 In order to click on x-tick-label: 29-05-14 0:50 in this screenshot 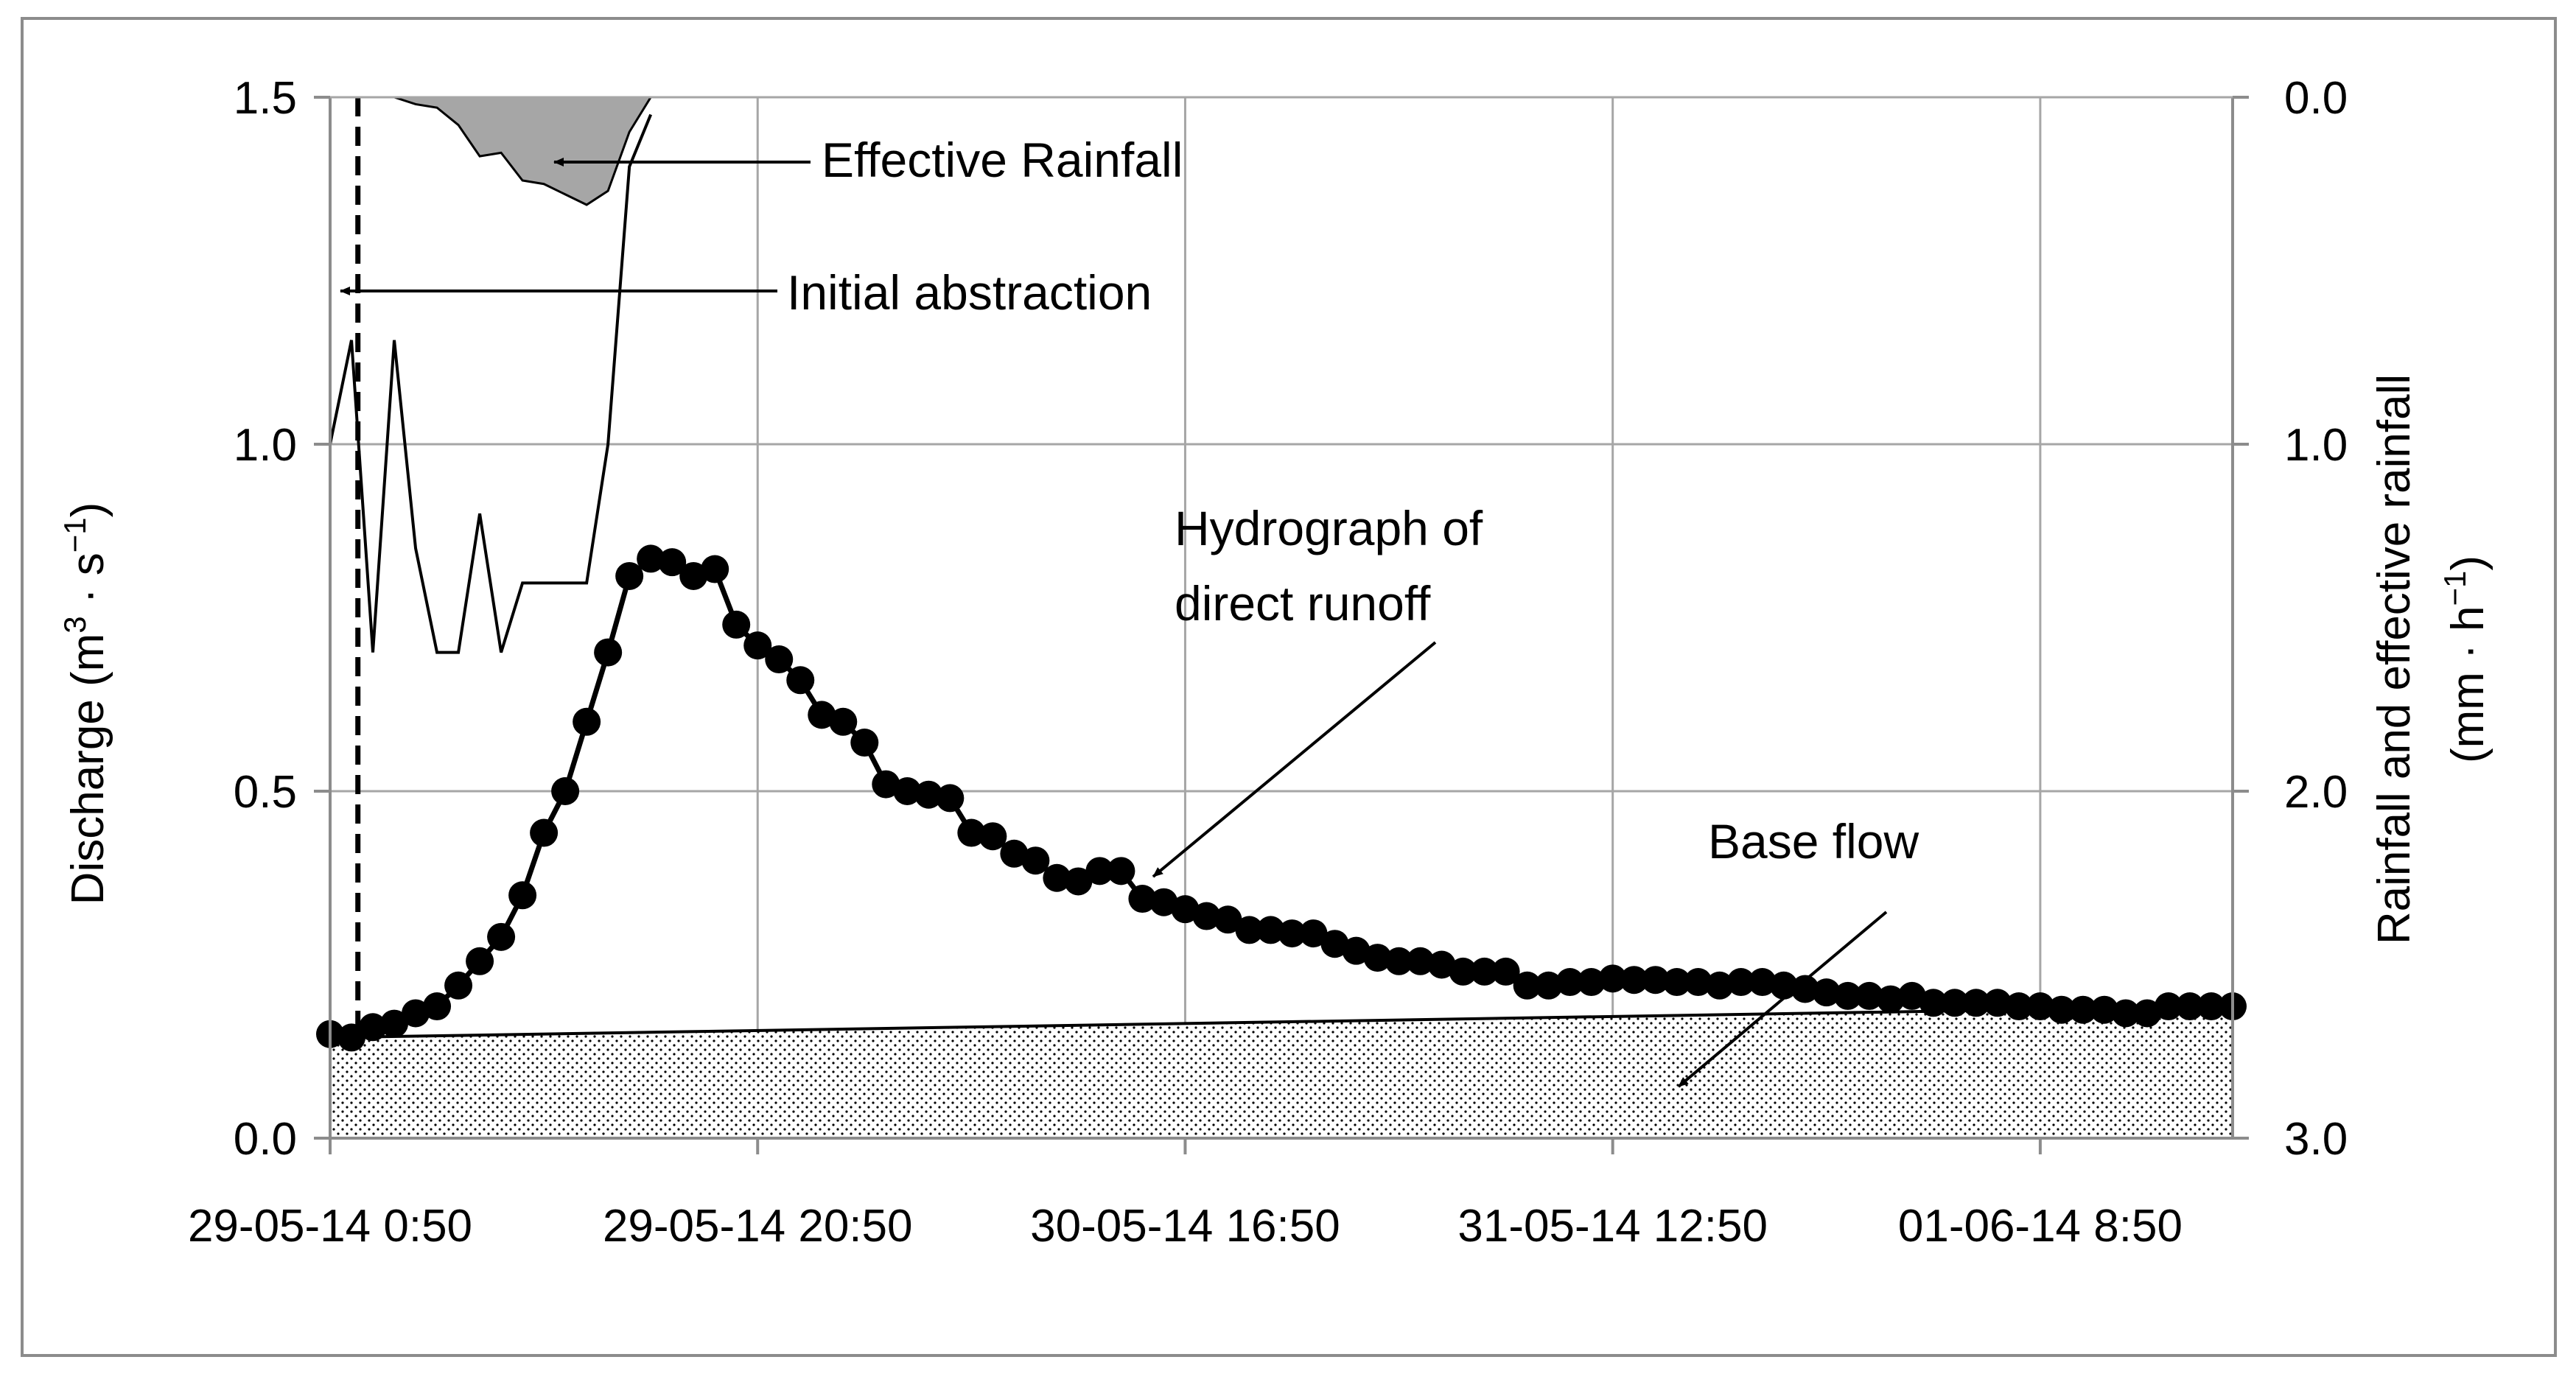, I will do `click(330, 1226)`.